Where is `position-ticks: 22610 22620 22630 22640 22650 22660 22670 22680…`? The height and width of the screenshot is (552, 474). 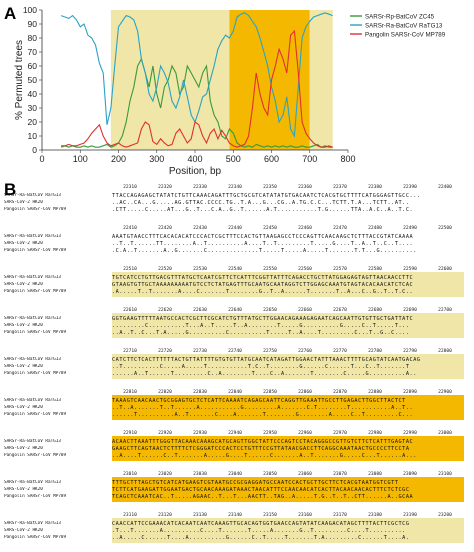 position-ticks: 22610 22620 22630 22640 22650 22660 22670 22680… is located at coordinates (288, 311).